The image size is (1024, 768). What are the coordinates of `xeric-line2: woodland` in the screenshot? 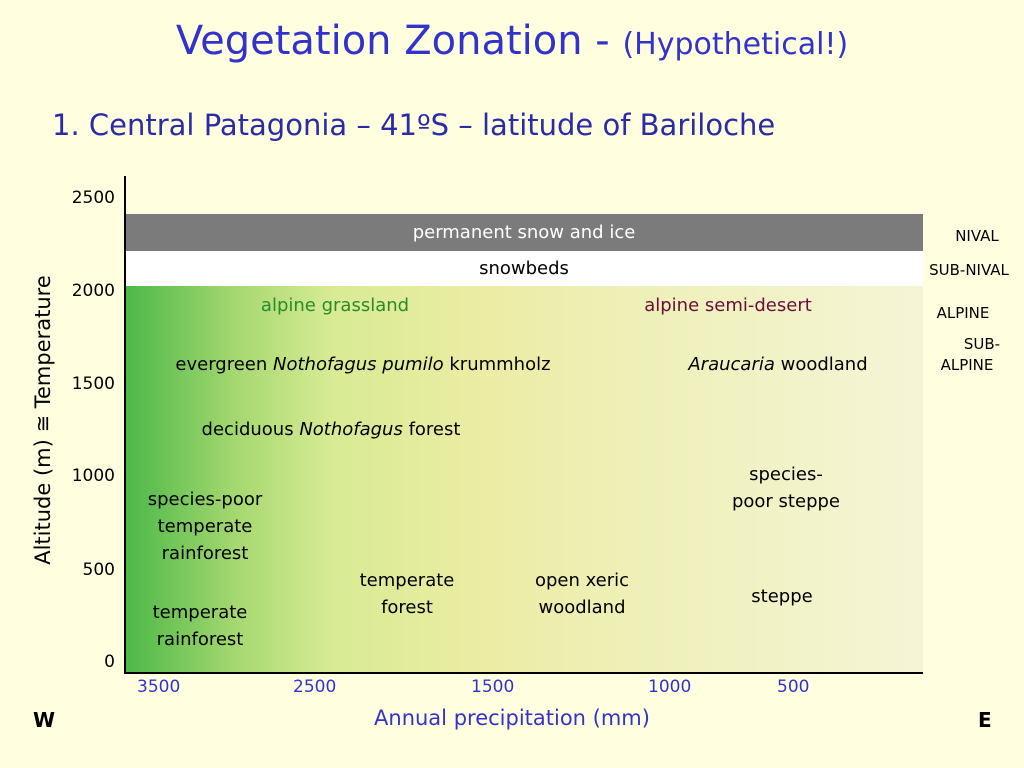 It's located at (582, 607).